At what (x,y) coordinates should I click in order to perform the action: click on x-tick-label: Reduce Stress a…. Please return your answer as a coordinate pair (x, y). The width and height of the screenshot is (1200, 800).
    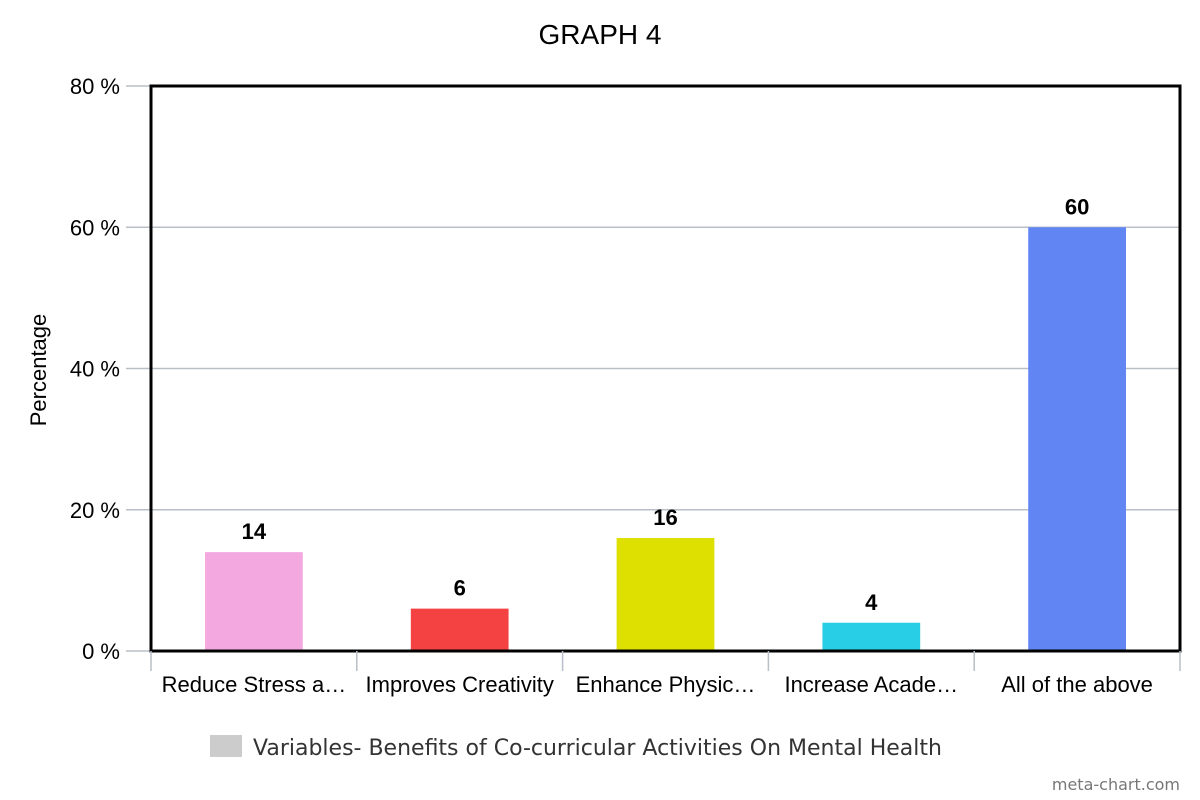
    Looking at the image, I should click on (254, 684).